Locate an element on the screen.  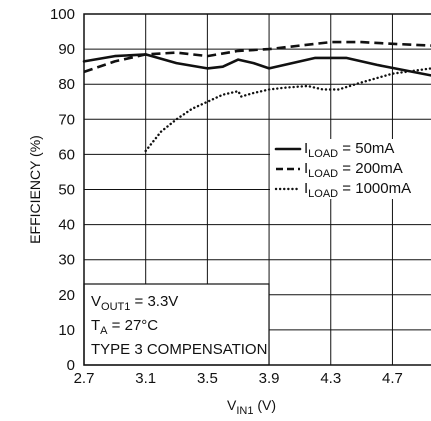
series-line-dotted is located at coordinates (287, 110).